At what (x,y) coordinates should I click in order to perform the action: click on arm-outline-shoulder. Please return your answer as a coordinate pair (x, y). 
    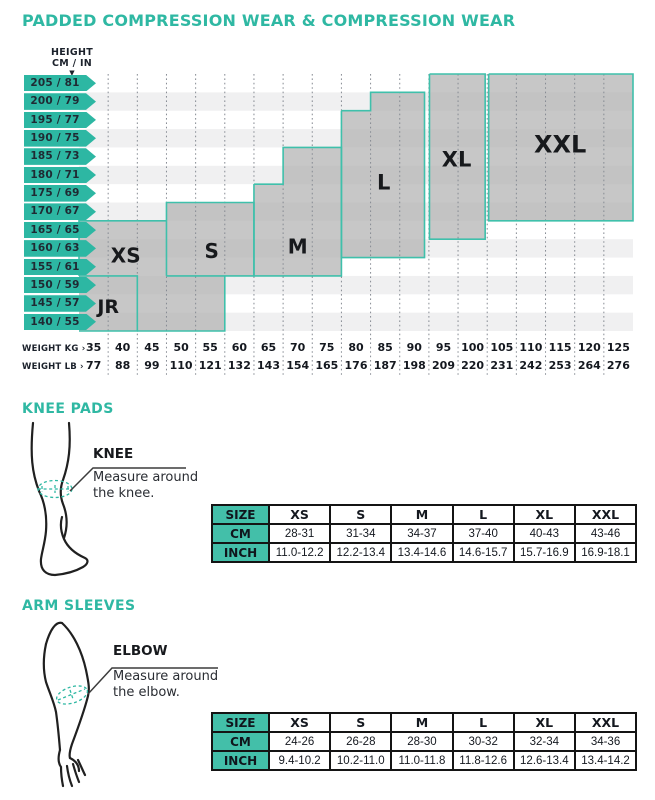
    Looking at the image, I should click on (54, 633).